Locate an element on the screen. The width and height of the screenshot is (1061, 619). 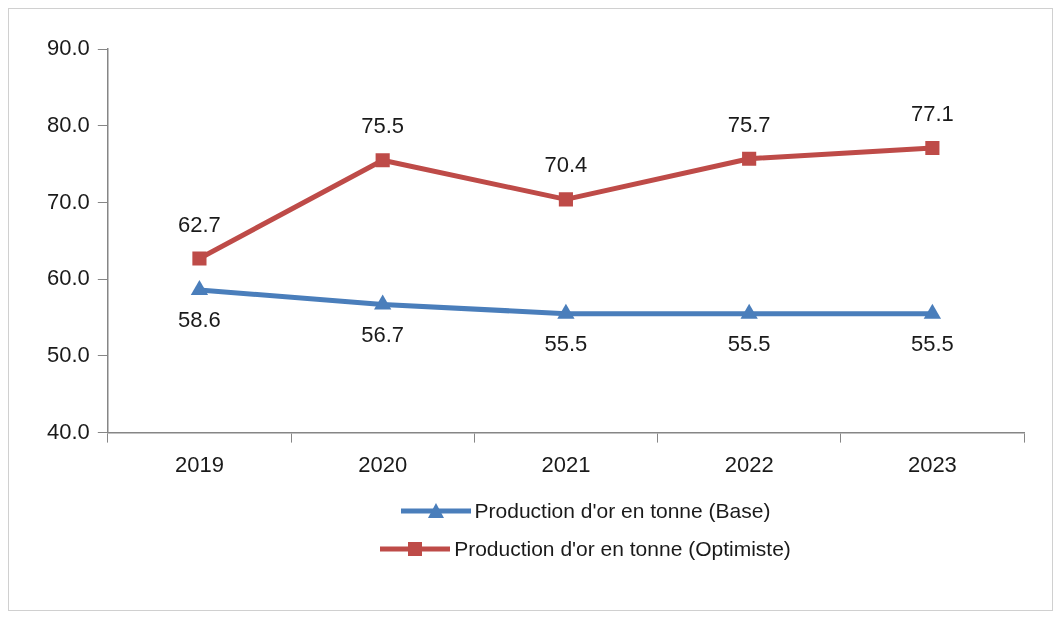
x-tick-label: 2020 is located at coordinates (383, 464).